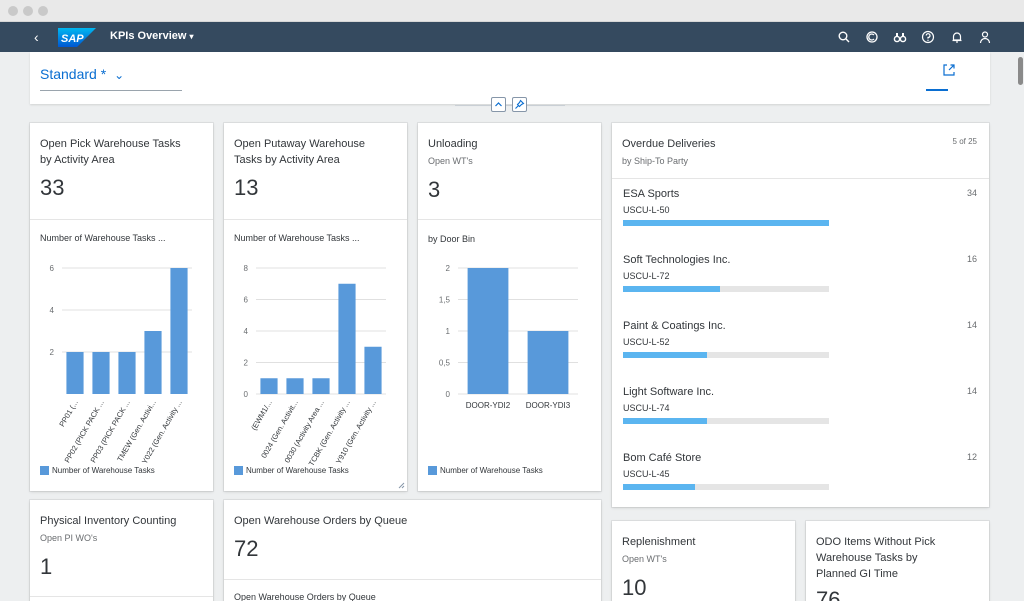 The width and height of the screenshot is (1024, 601). I want to click on item-count: 5 of 25, so click(964, 141).